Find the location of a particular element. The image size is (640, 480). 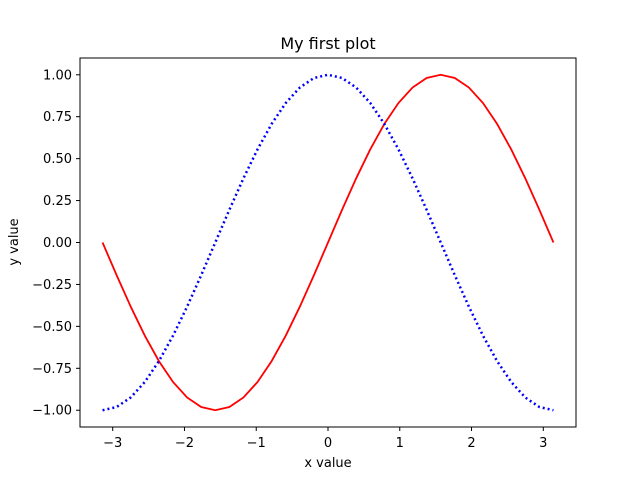

y-tick-label: 0.75 is located at coordinates (57, 117).